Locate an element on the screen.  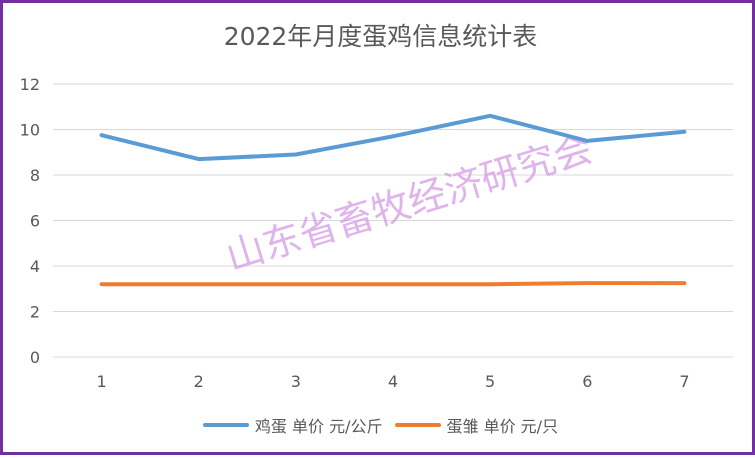
legend: 鸡蛋 单价 元/公斤 蛋雏 单价 元/只 is located at coordinates (379, 425).